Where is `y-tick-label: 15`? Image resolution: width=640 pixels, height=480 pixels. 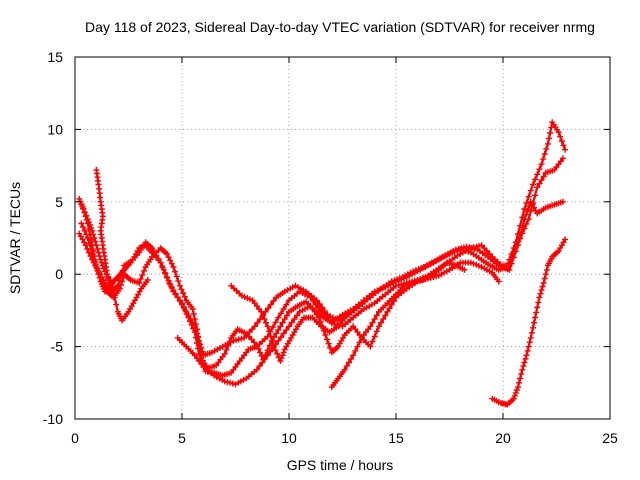
y-tick-label: 15 is located at coordinates (55, 57).